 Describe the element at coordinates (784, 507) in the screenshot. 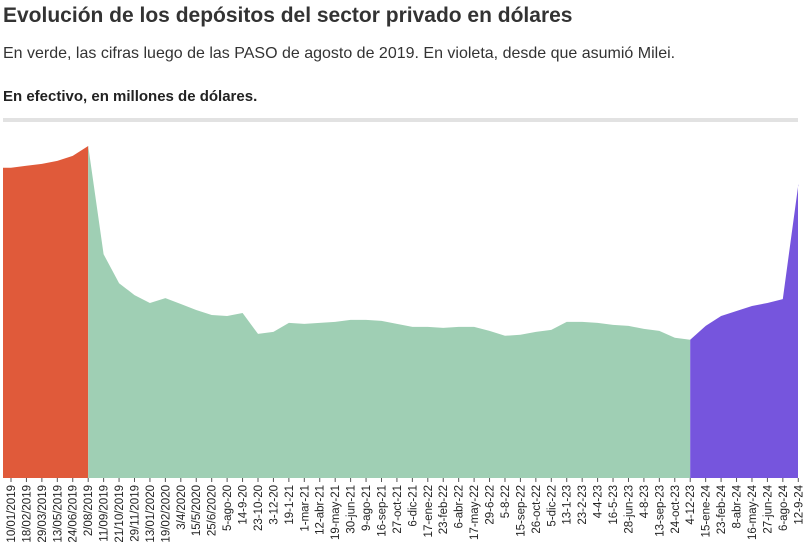

I see `x-tick-label: 6-ago-24` at that location.